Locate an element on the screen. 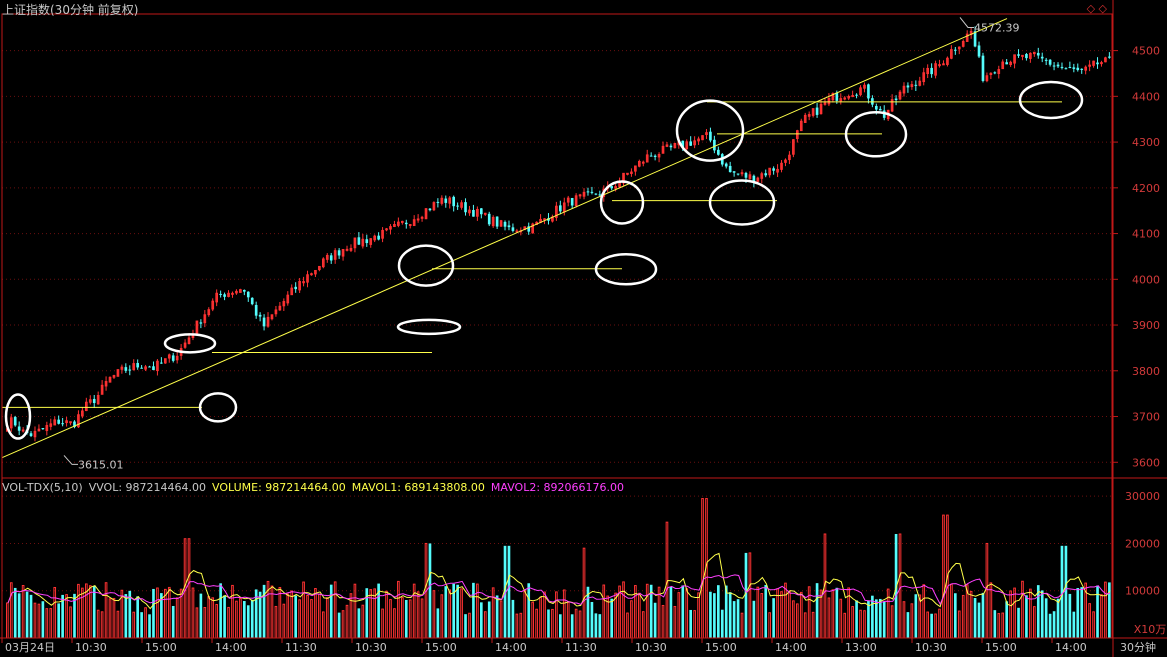 The width and height of the screenshot is (1167, 657). price-tick-label: 3700 is located at coordinates (1146, 417).